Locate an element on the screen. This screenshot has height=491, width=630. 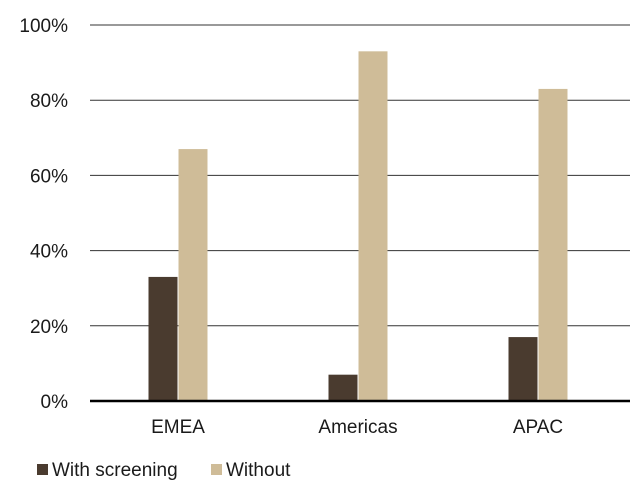
y-tick-label-80: 80% is located at coordinates (49, 101).